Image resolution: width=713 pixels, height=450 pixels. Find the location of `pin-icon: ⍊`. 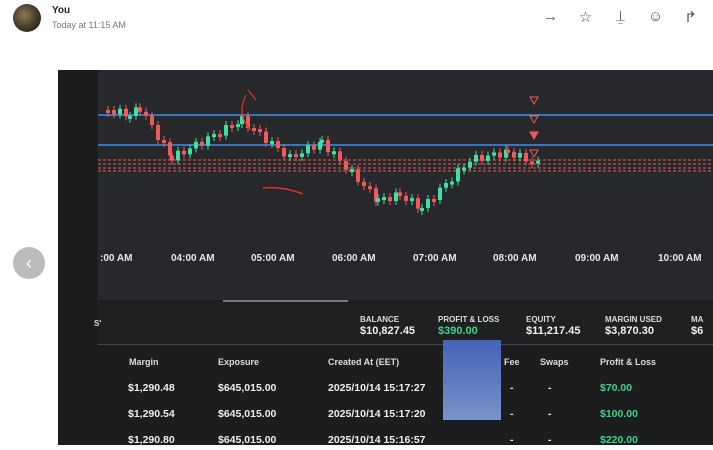

pin-icon: ⍊ is located at coordinates (620, 16).